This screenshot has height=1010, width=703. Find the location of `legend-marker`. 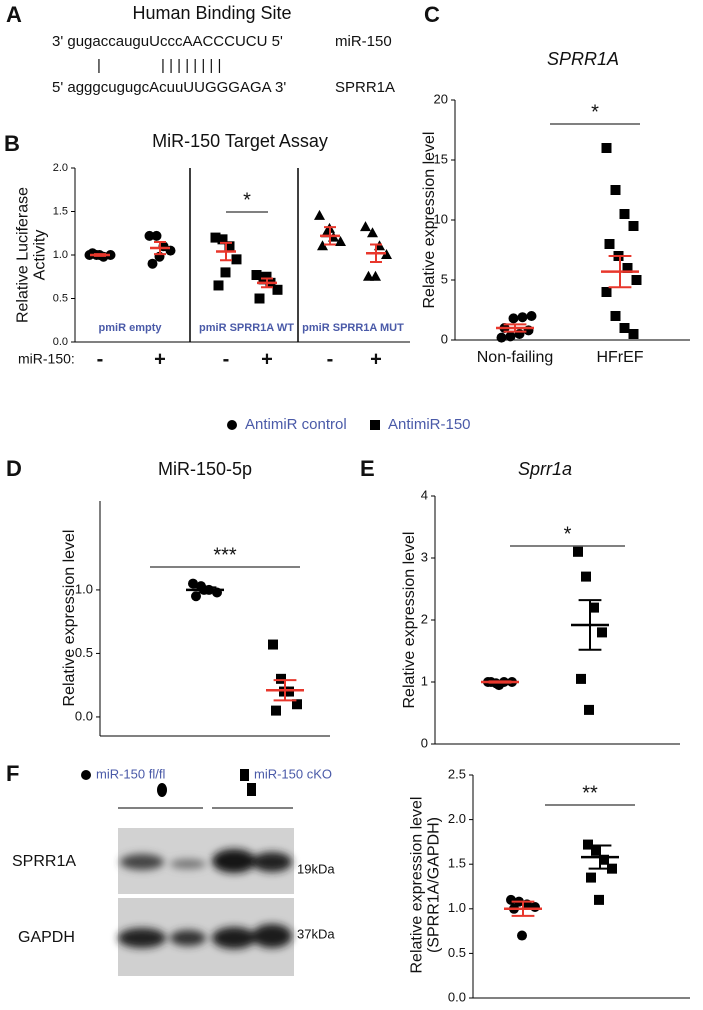

legend-marker is located at coordinates (244, 775).